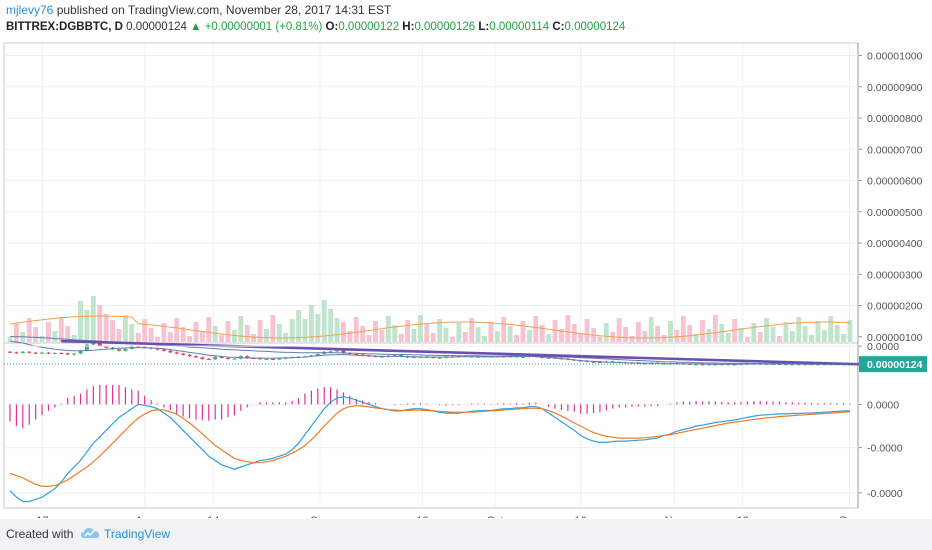  Describe the element at coordinates (743, 516) in the screenshot. I see `x-tick-label: 13` at that location.